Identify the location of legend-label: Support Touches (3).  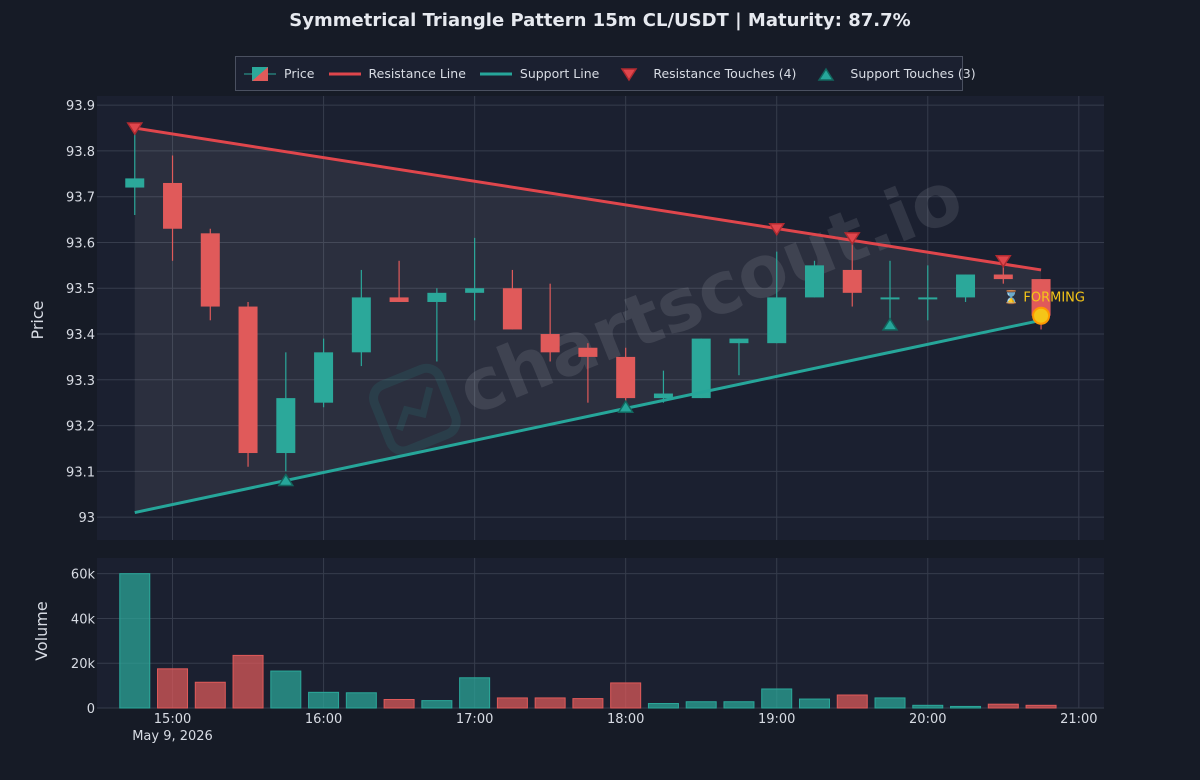
(913, 73).